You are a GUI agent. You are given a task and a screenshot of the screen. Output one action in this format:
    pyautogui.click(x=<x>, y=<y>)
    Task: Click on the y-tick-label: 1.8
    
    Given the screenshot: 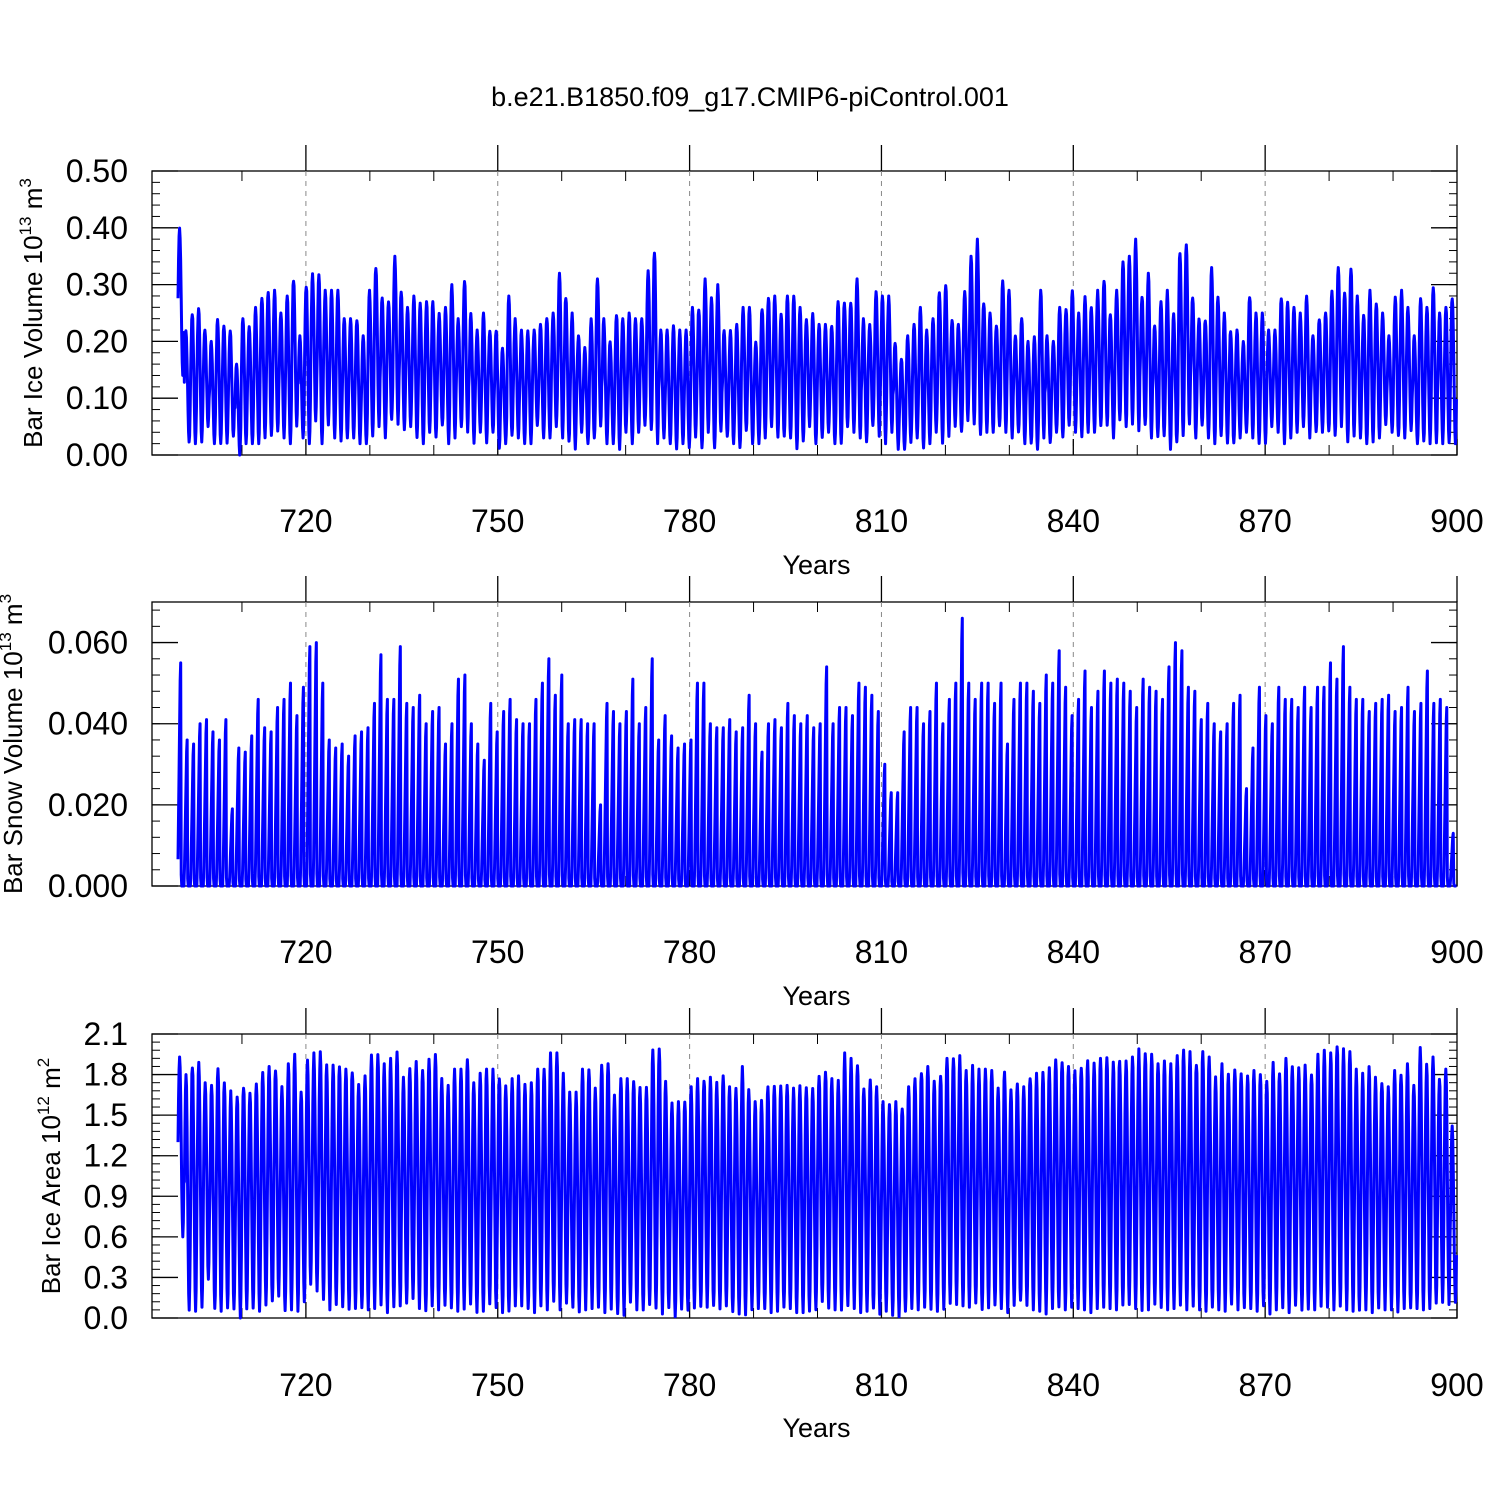 What is the action you would take?
    pyautogui.click(x=106, y=1075)
    